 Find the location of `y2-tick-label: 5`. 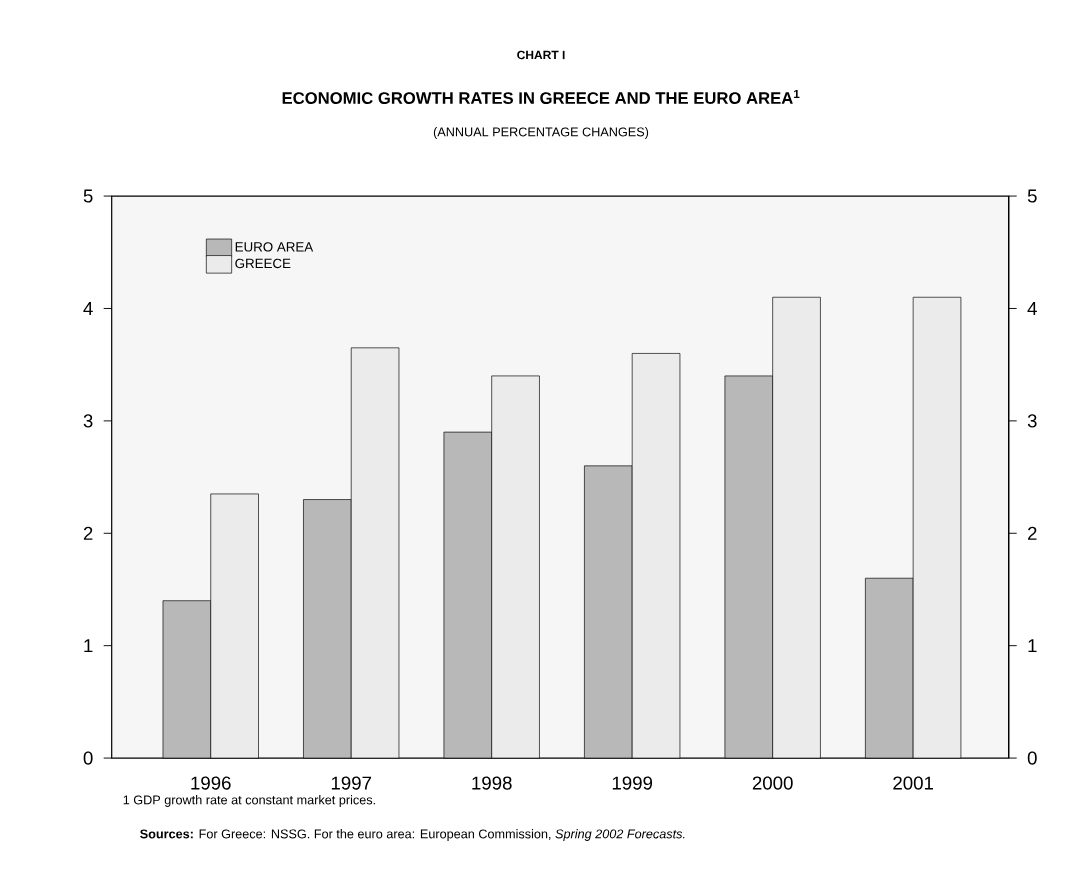

y2-tick-label: 5 is located at coordinates (1032, 196).